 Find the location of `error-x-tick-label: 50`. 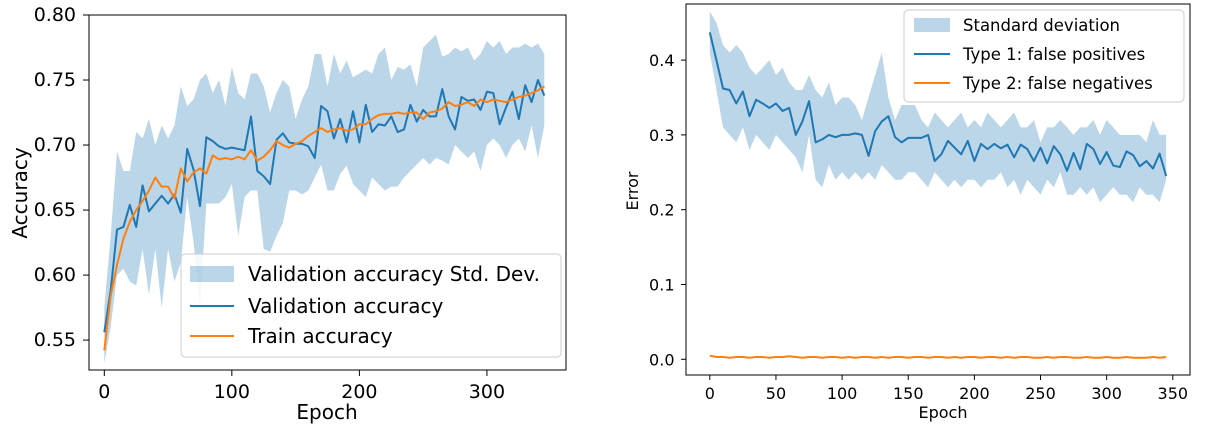

error-x-tick-label: 50 is located at coordinates (776, 393).